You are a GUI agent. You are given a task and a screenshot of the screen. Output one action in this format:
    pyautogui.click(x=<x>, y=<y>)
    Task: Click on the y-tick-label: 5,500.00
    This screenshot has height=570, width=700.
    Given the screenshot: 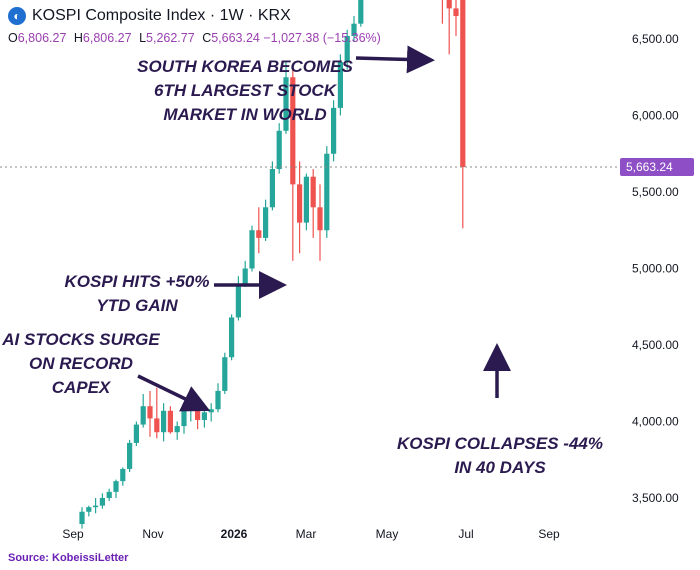 What is the action you would take?
    pyautogui.click(x=655, y=192)
    